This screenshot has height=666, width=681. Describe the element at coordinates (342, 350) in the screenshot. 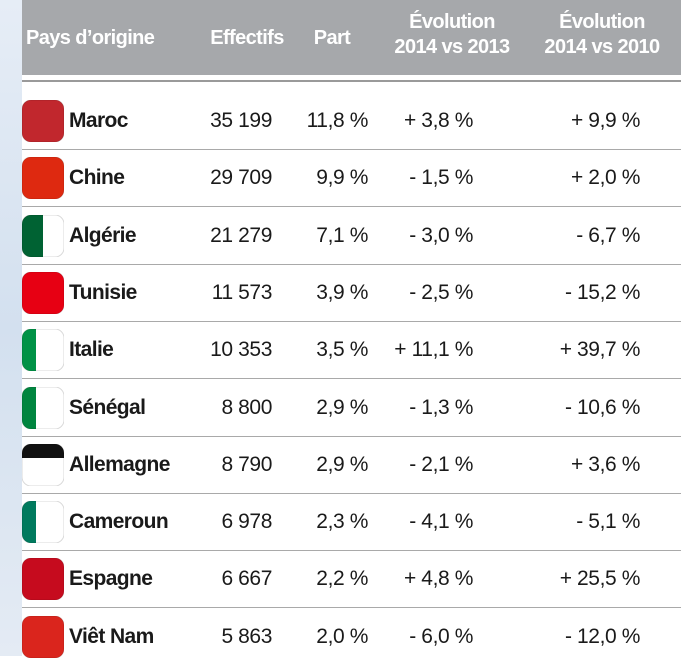

I see `table-cell: 3,5 %` at that location.